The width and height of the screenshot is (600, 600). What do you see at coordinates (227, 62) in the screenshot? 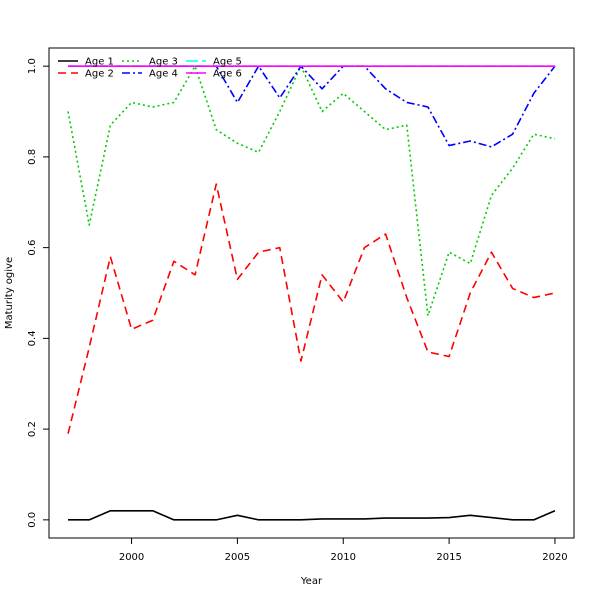
I see `legend-label-age-5: Age 5` at bounding box center [227, 62].